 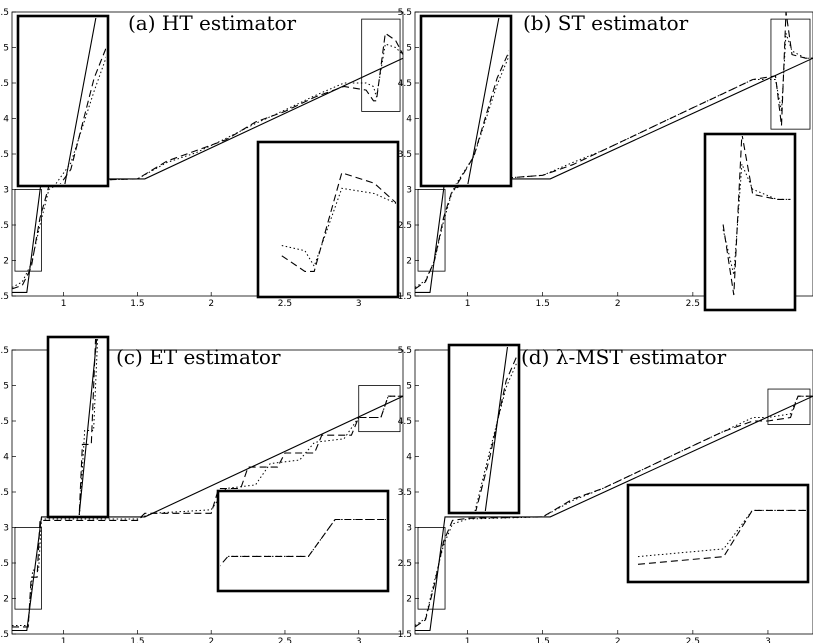 I want to click on panel-title: (b) ST estimator, so click(x=606, y=23).